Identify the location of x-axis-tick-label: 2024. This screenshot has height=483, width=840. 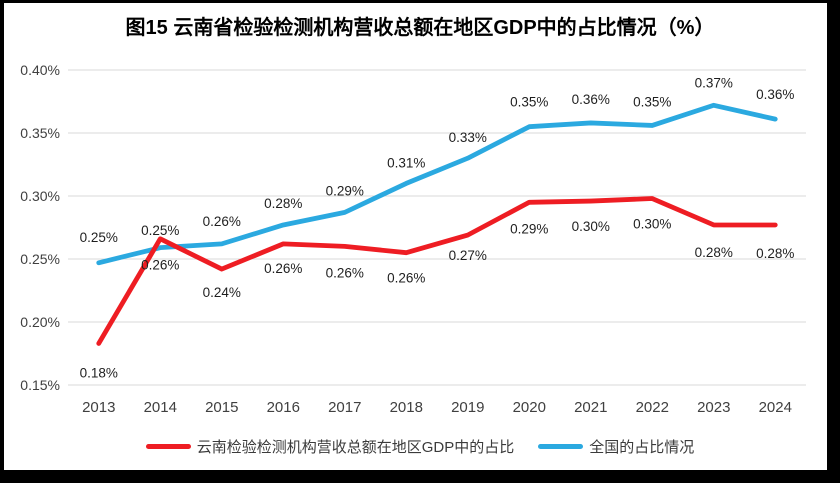
(775, 407).